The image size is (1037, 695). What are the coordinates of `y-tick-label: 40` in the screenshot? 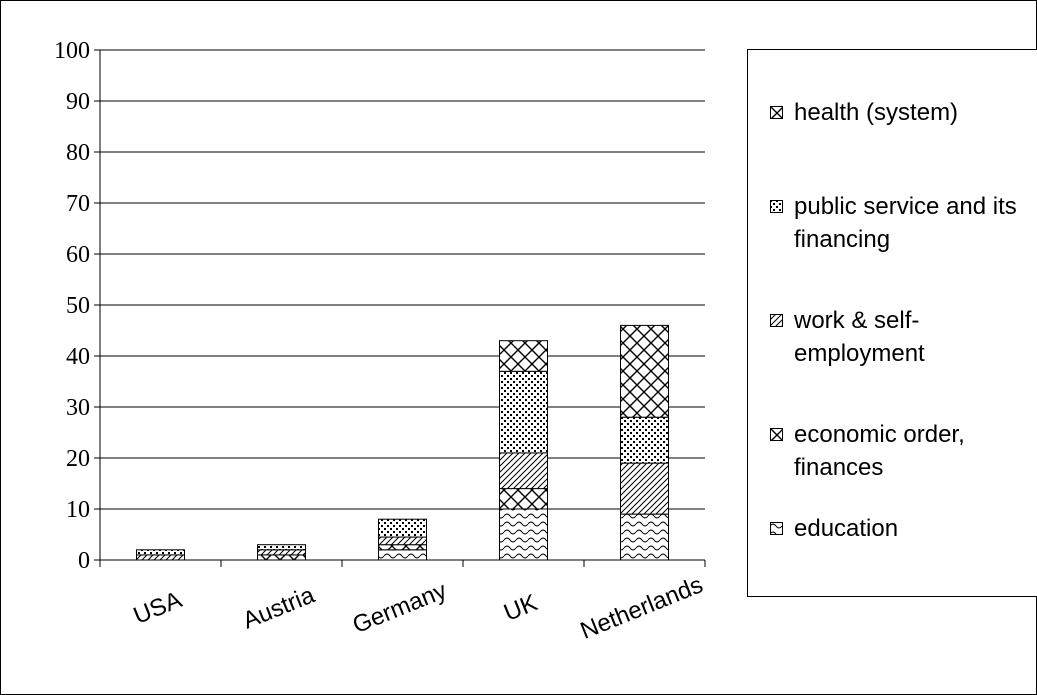 It's located at (78, 357).